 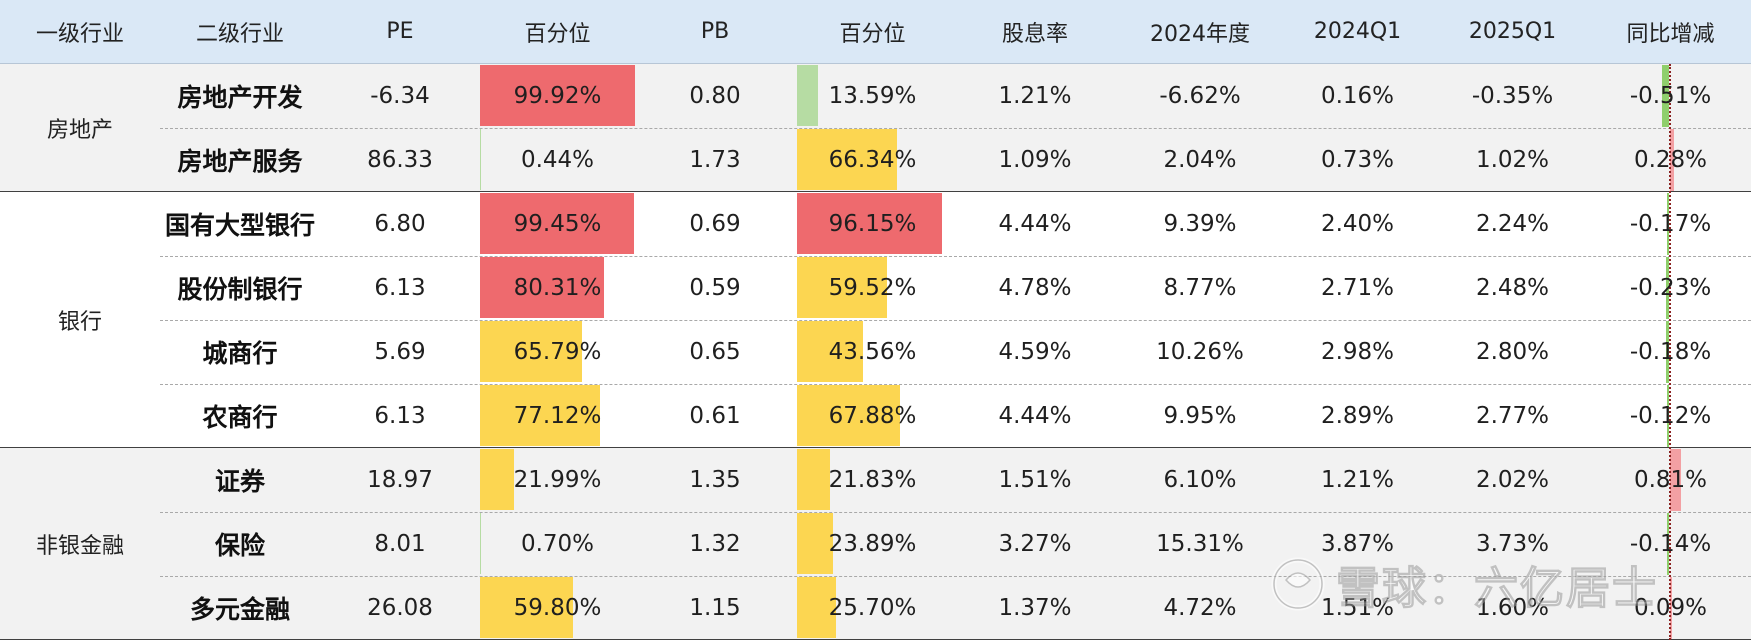 I want to click on q1-2025-cell: 2.80%, so click(x=1512, y=351).